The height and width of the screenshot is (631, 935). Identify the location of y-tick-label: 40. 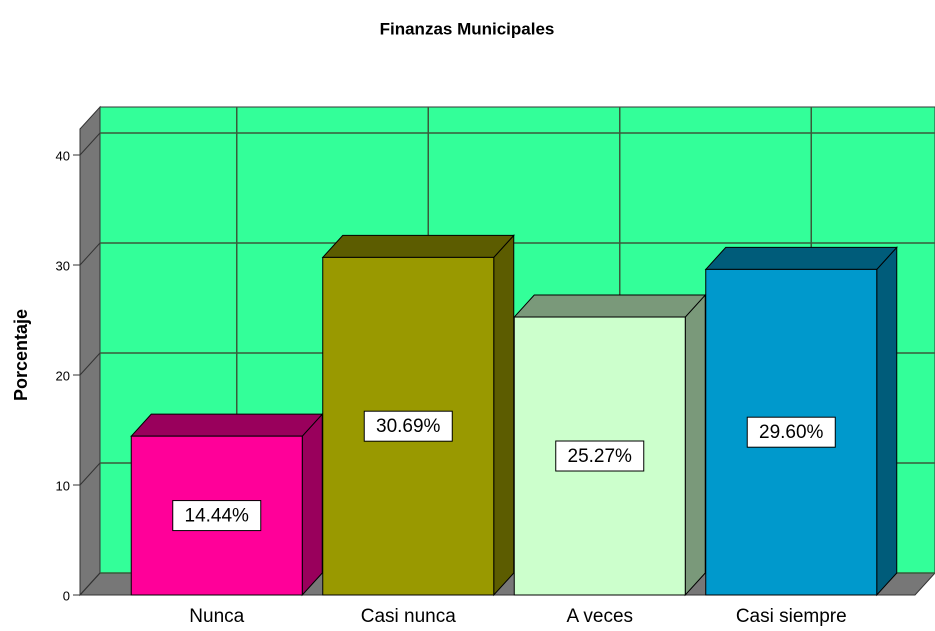
(63, 155).